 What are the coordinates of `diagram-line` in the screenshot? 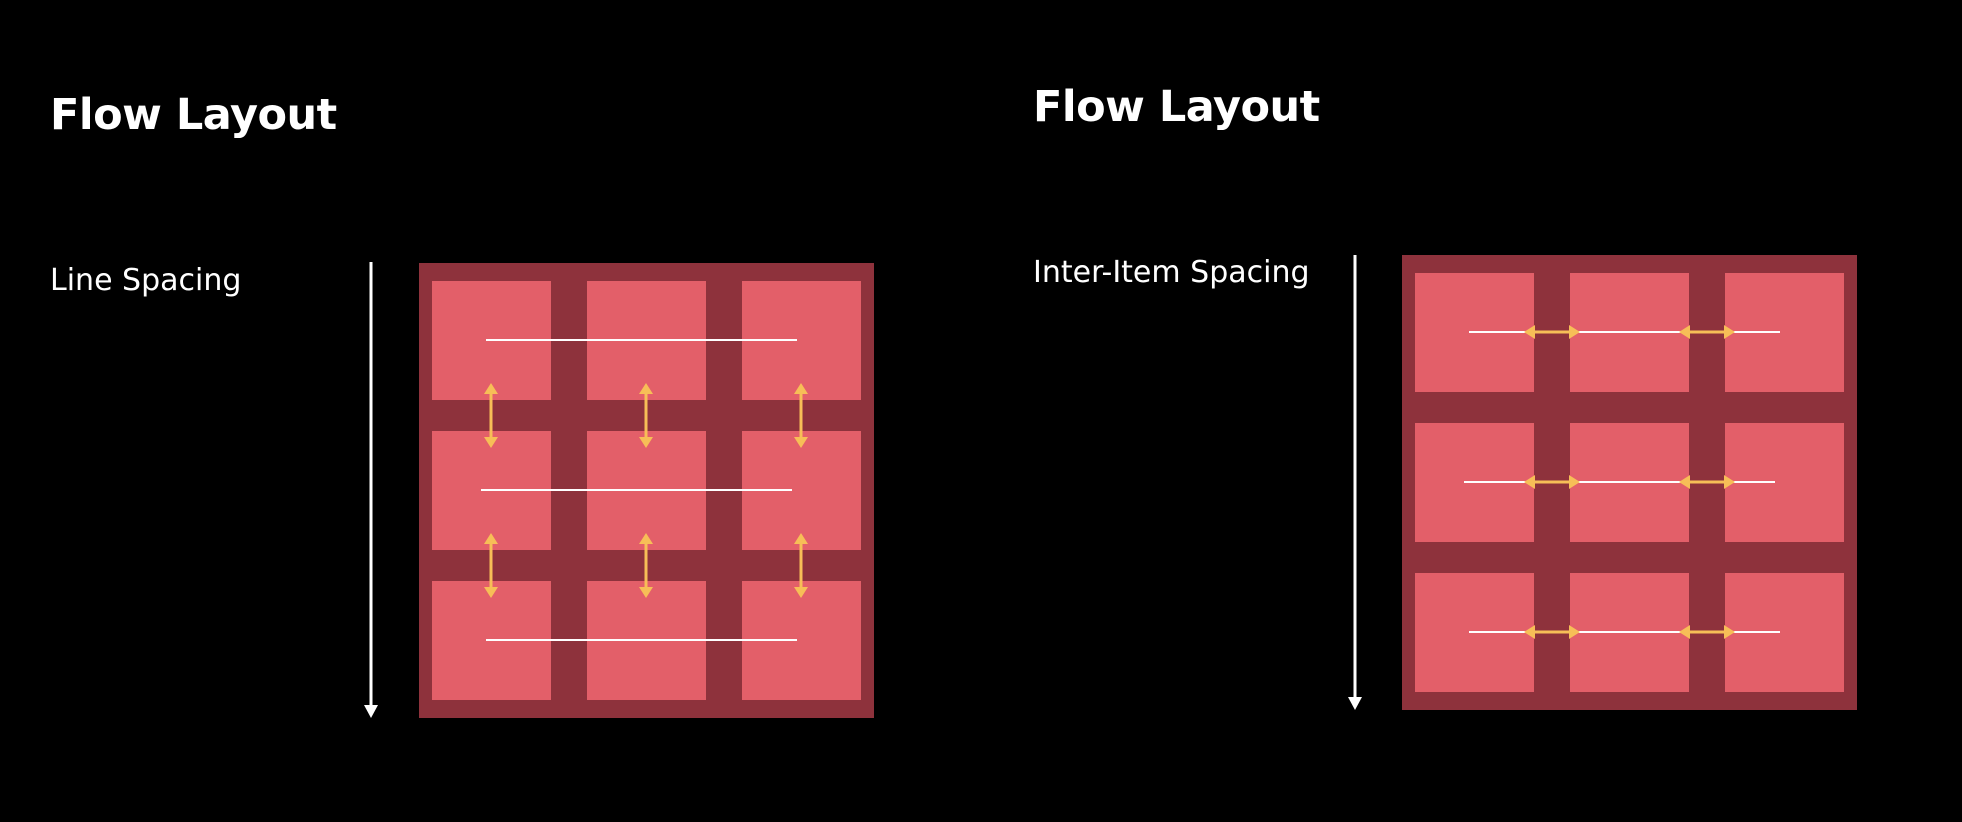 It's located at (619, 490).